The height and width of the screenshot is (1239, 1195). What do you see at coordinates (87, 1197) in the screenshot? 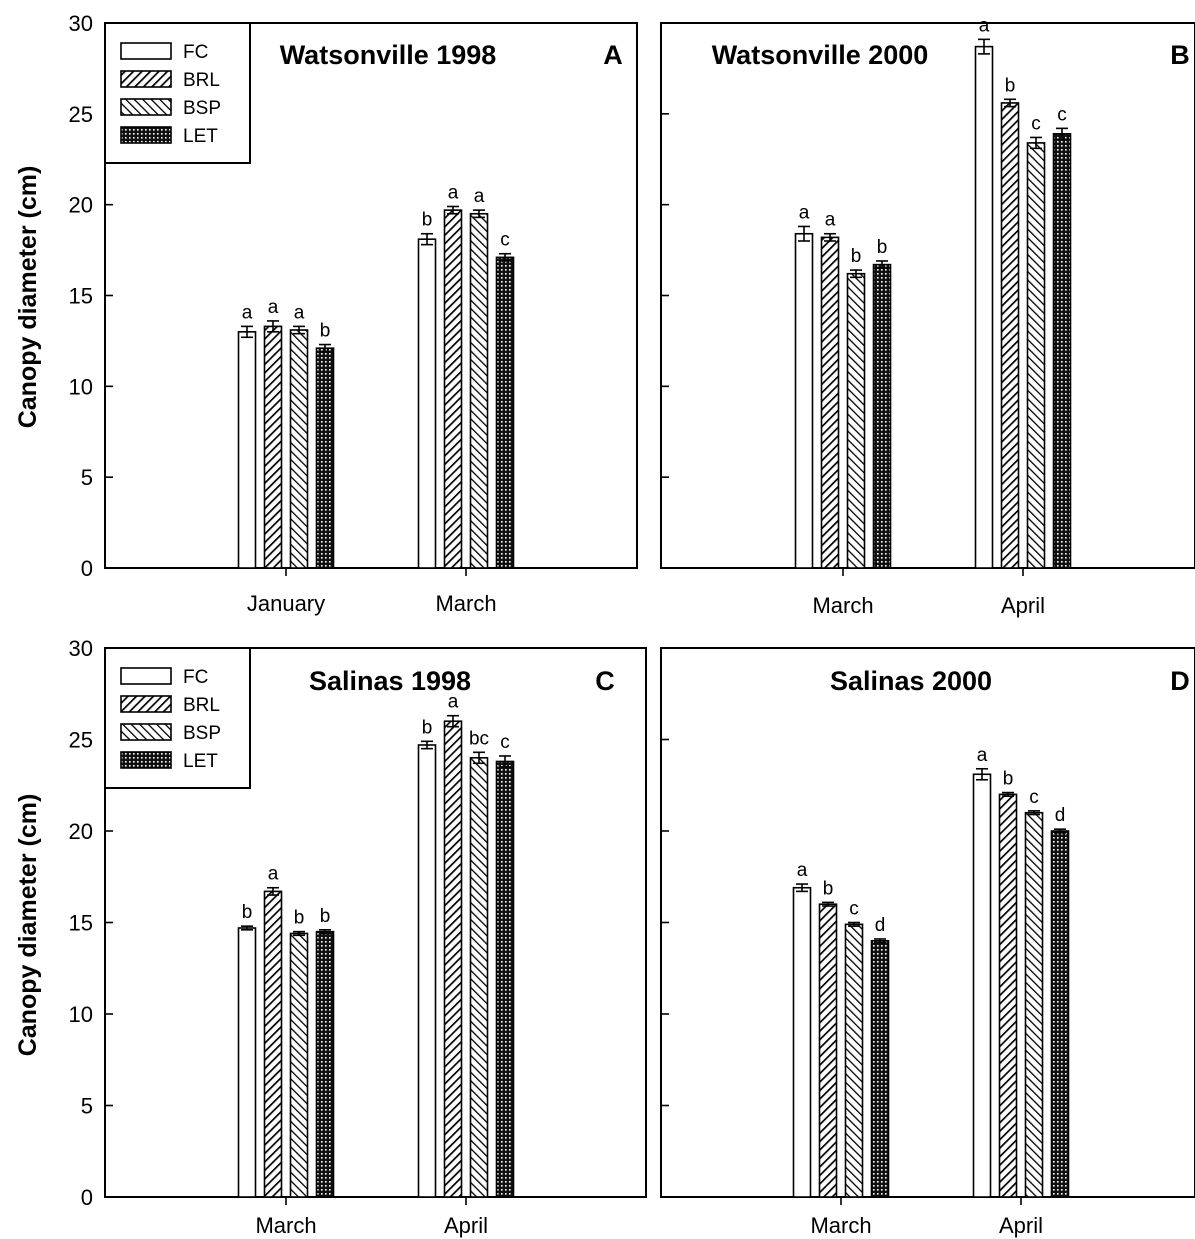
I see `y-tick-label: 0` at bounding box center [87, 1197].